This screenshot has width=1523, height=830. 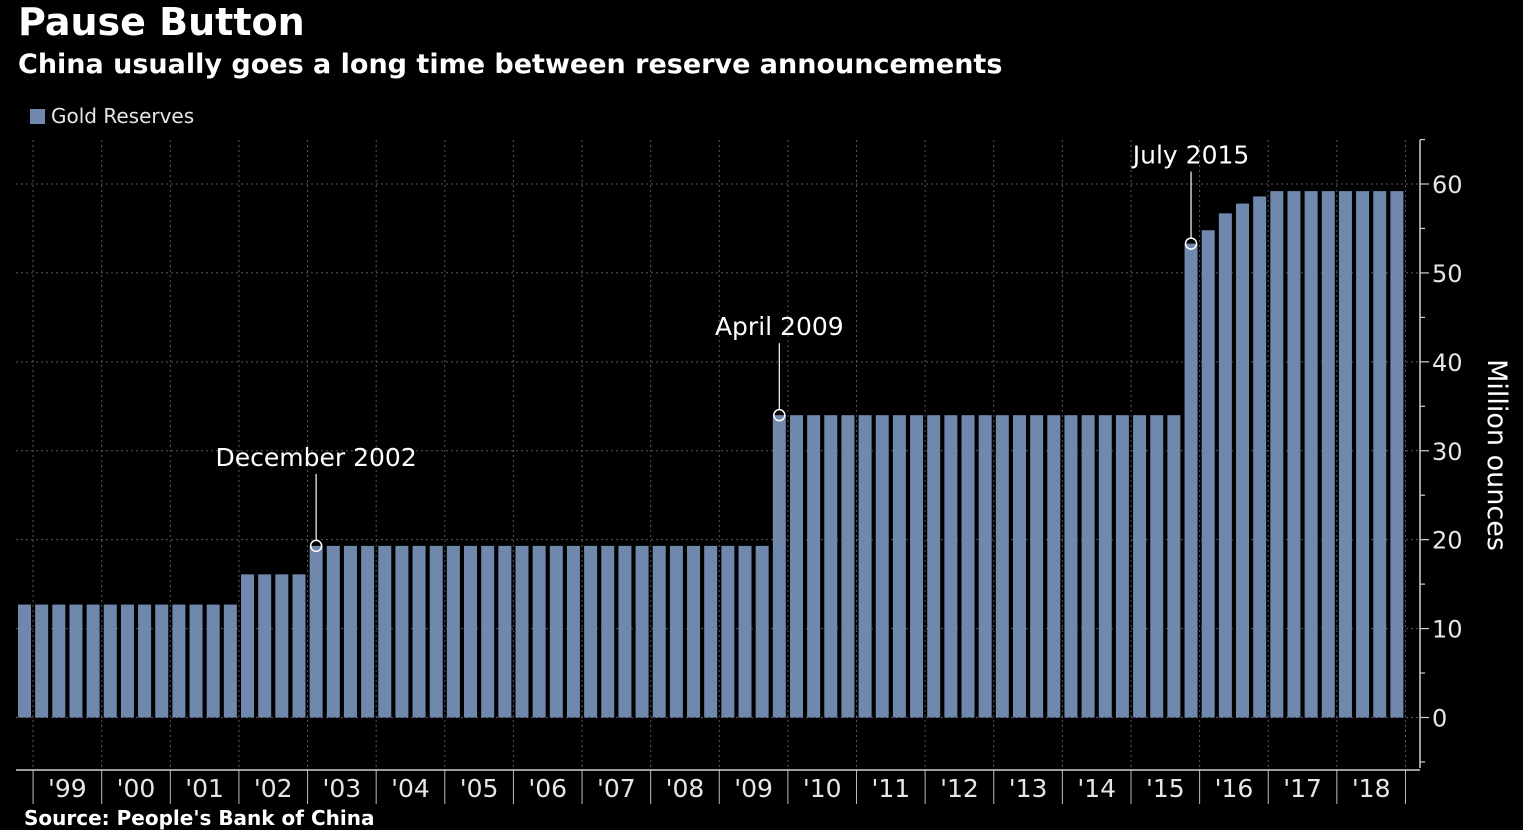 What do you see at coordinates (123, 116) in the screenshot?
I see `legend-label: Gold Reserves` at bounding box center [123, 116].